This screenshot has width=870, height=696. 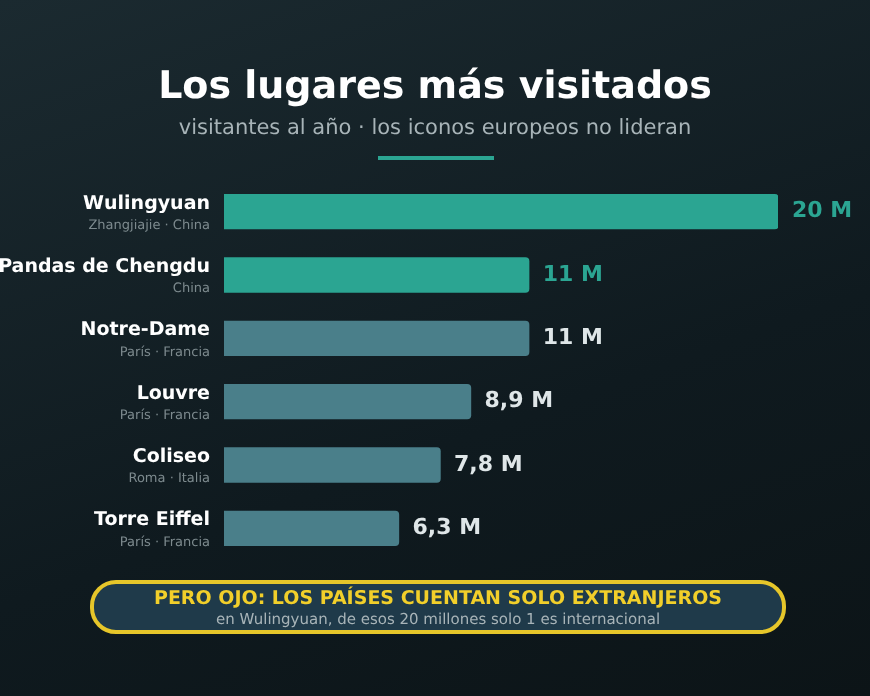 What do you see at coordinates (435, 86) in the screenshot?
I see `chart-title: Los lugares más visitados` at bounding box center [435, 86].